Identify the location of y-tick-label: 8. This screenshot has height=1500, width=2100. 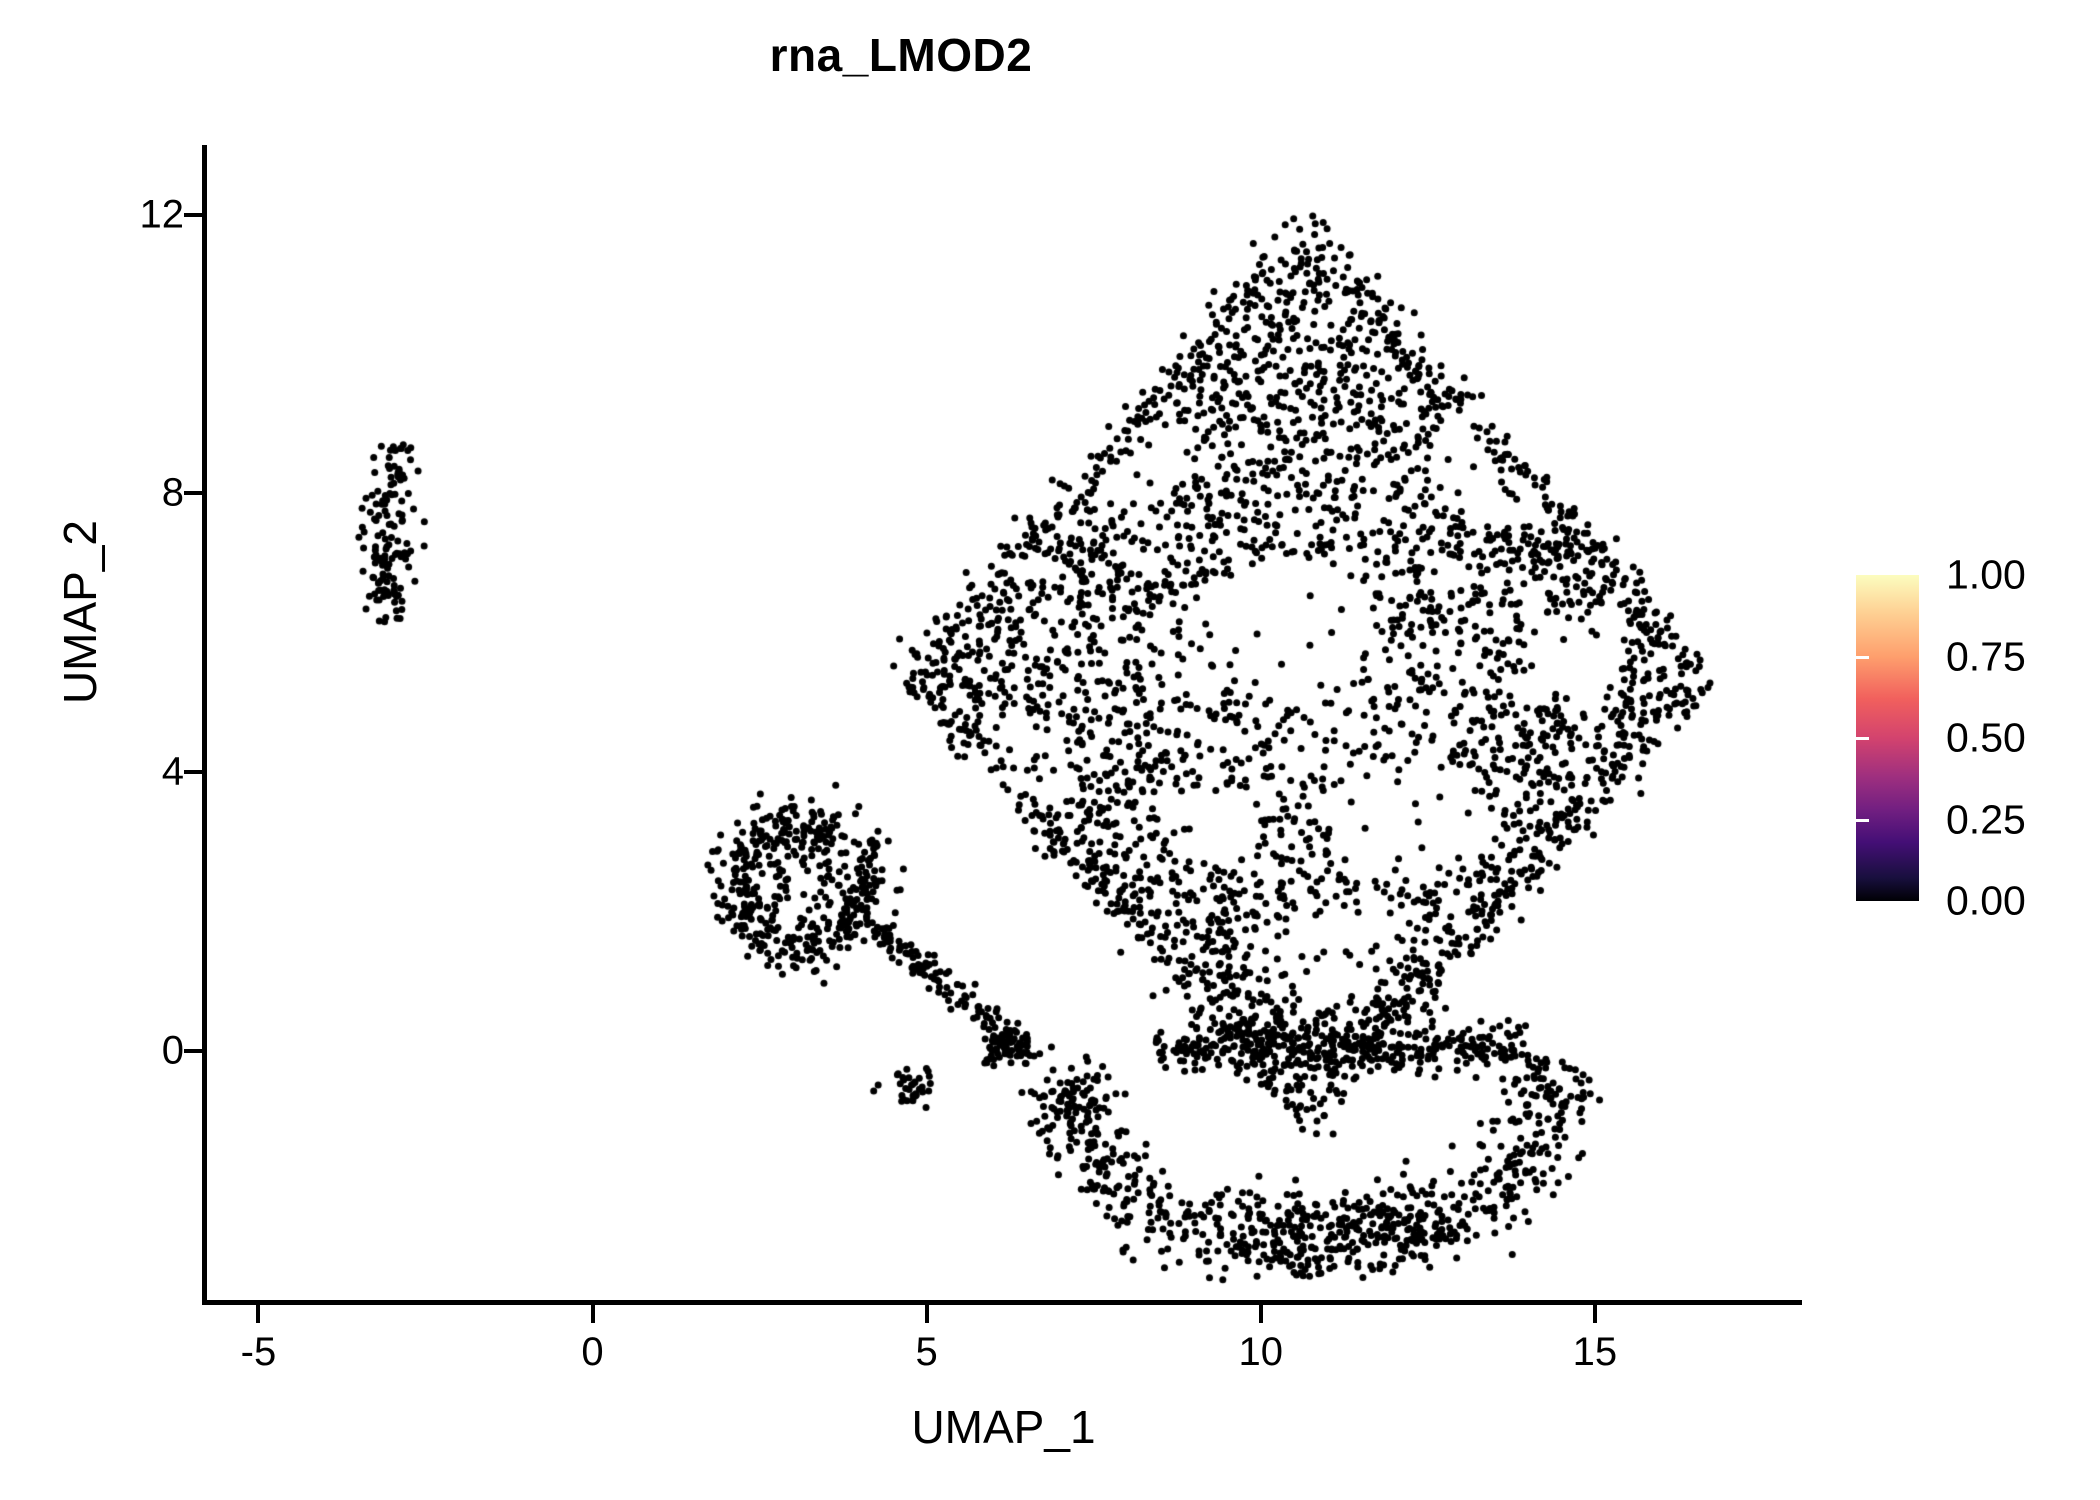
(172, 492).